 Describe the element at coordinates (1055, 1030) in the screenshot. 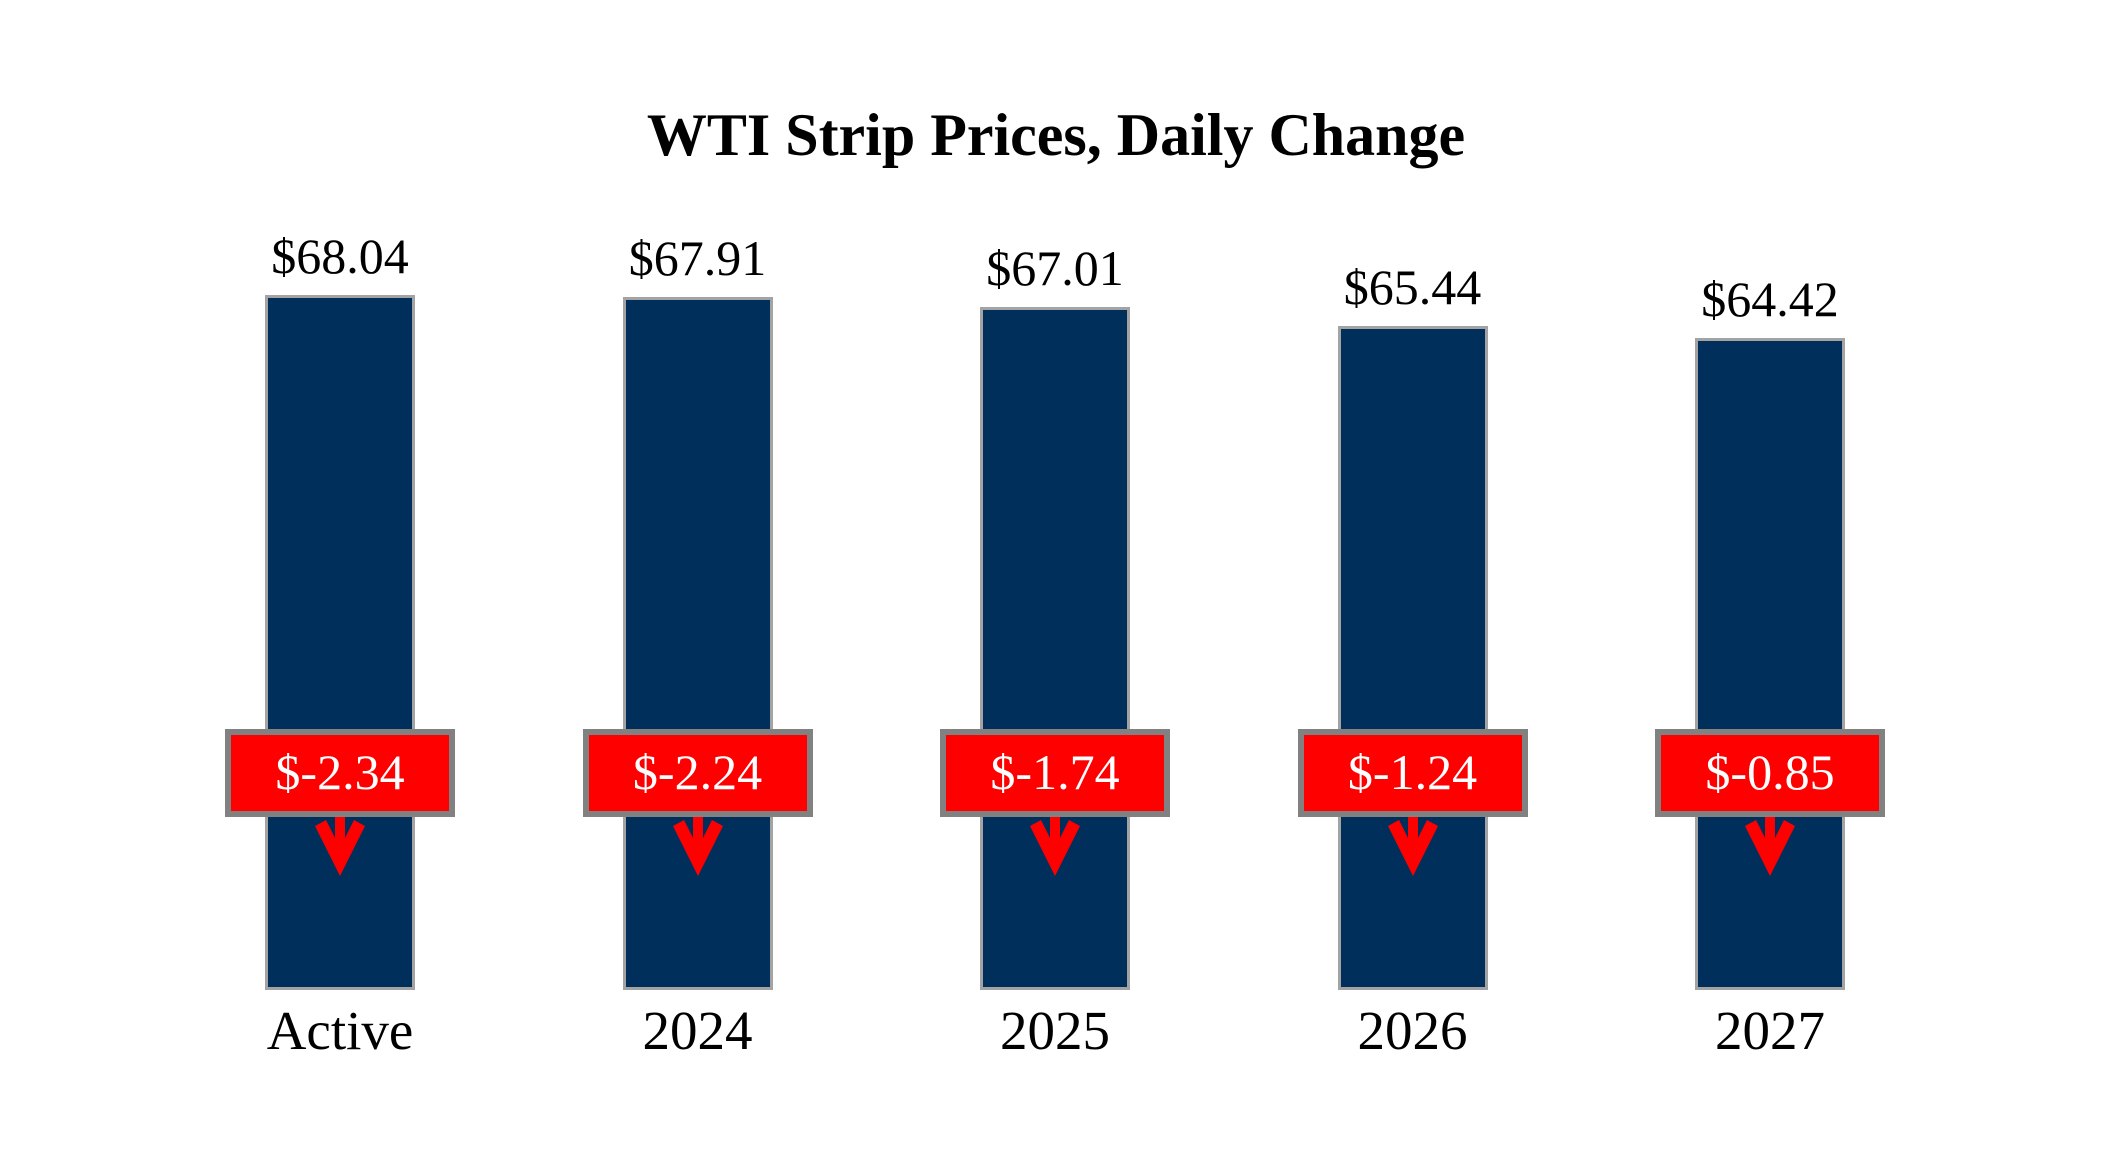

I see `category-label: 2025` at that location.